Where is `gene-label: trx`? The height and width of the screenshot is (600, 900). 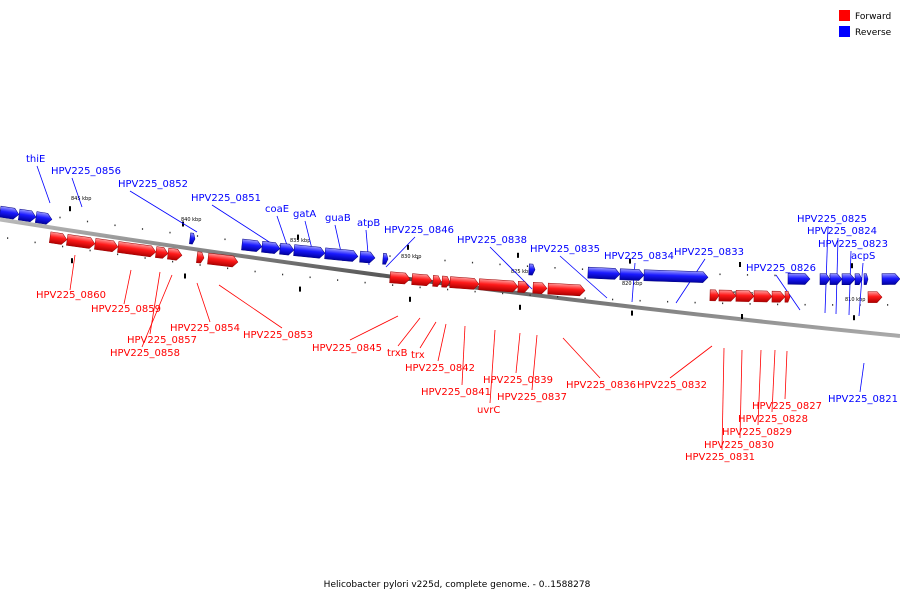 gene-label: trx is located at coordinates (418, 355).